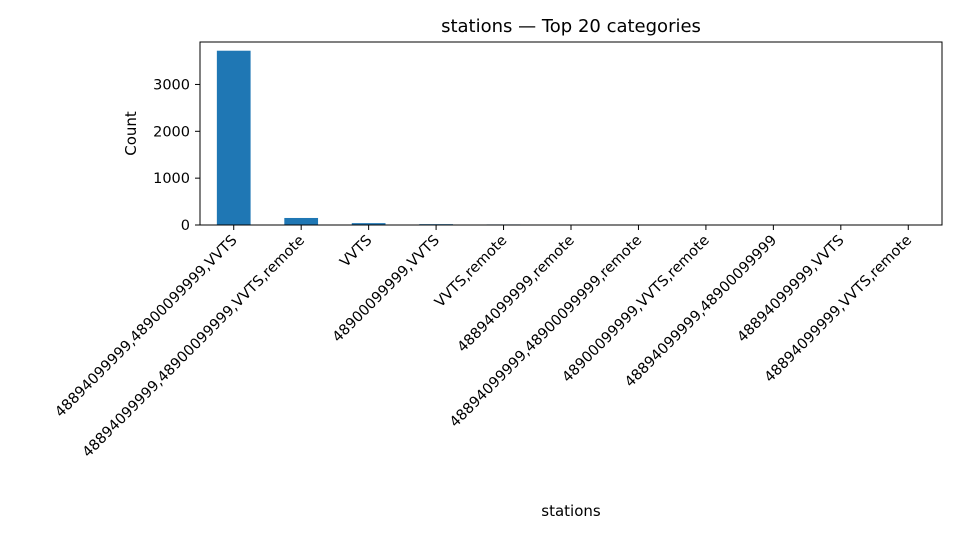  I want to click on y-tick-label: 0, so click(185, 226).